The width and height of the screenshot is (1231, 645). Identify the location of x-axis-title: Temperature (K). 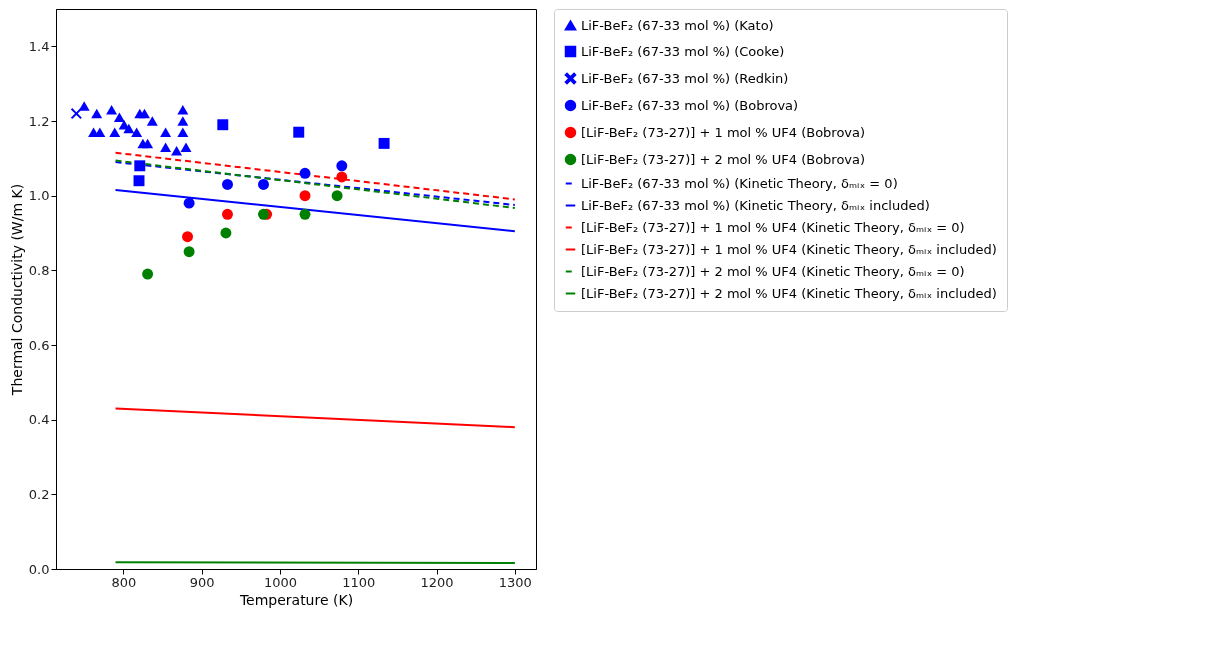
(296, 599).